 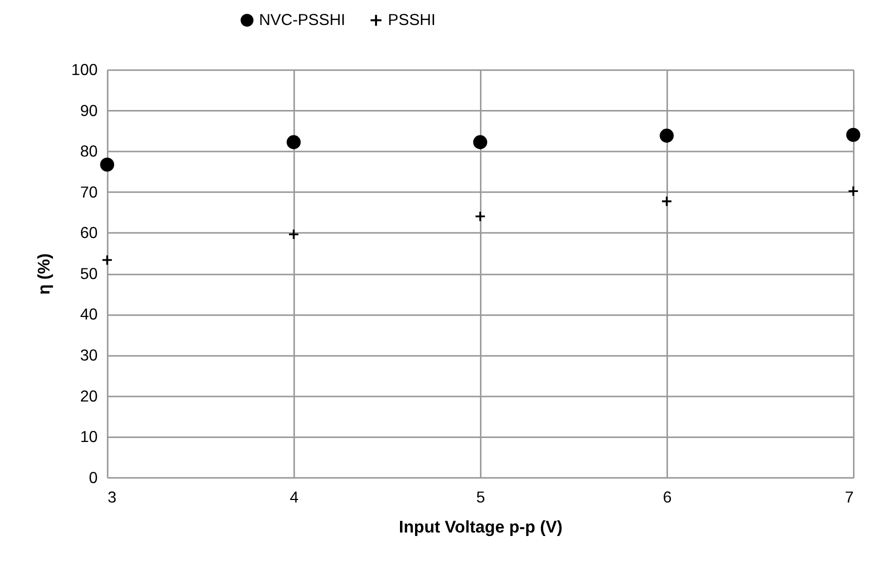 I want to click on y-tick-label: 30, so click(x=89, y=356).